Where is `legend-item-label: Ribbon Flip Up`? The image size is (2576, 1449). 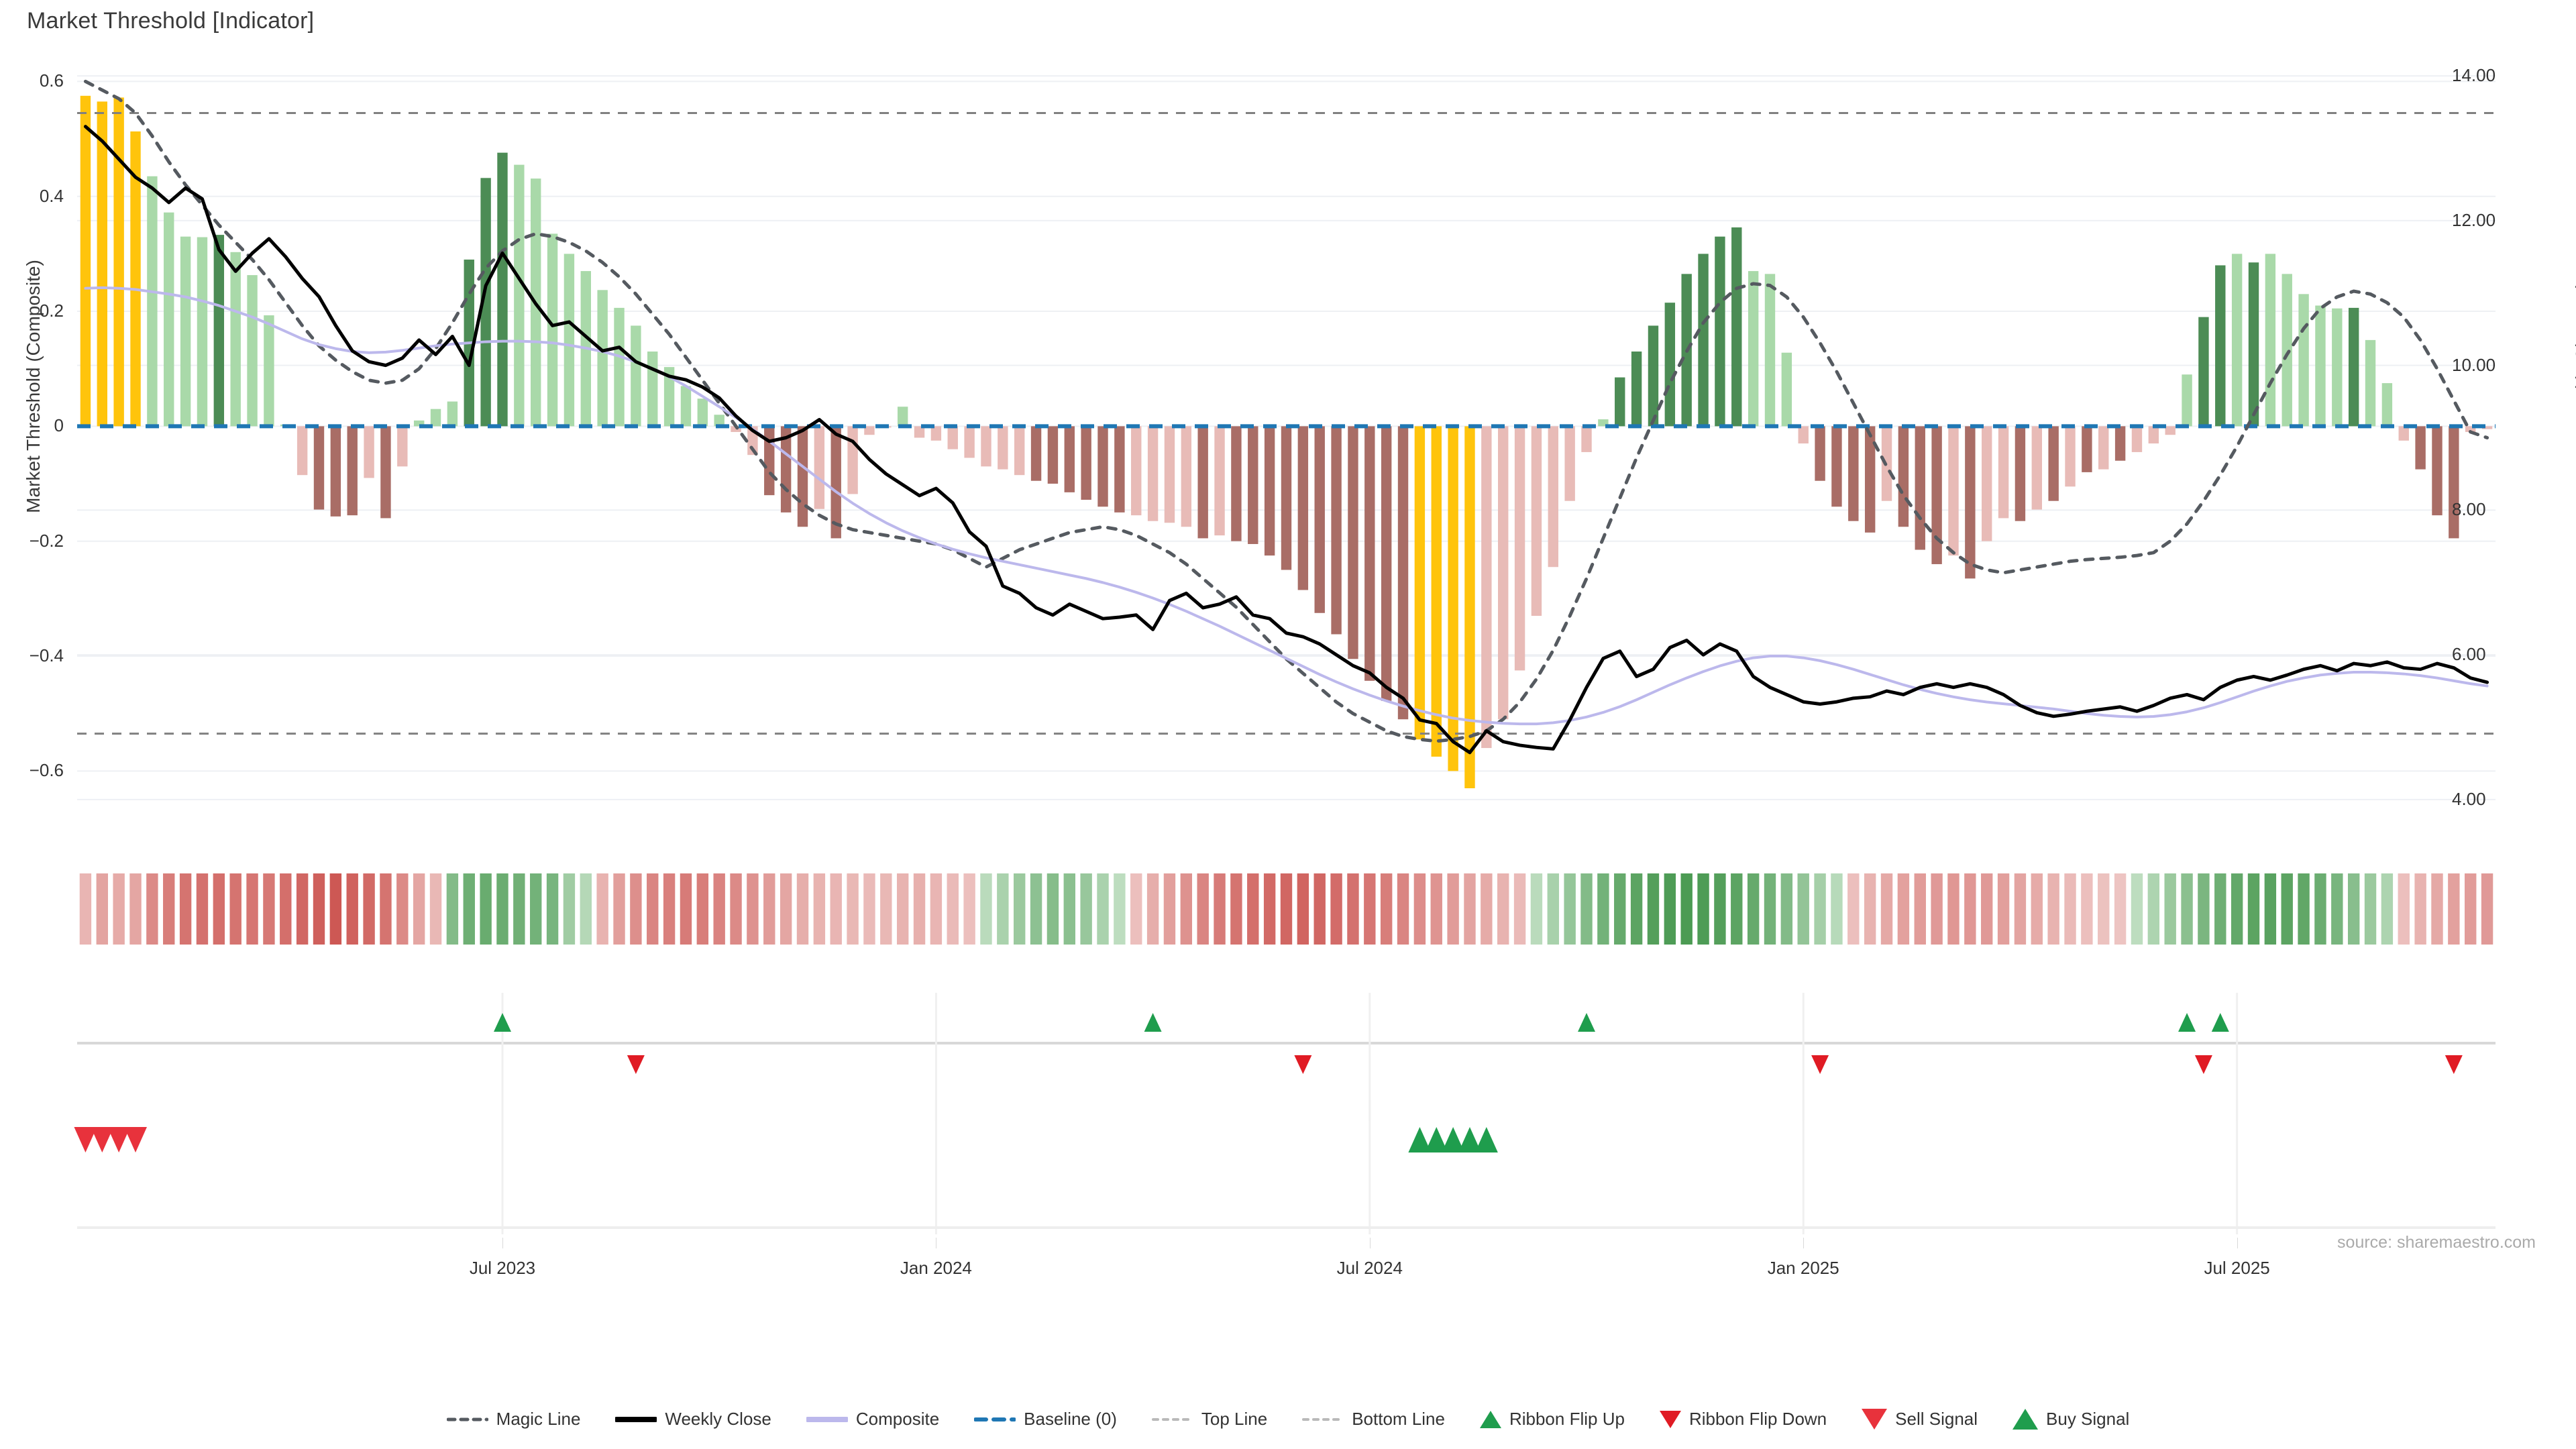 legend-item-label: Ribbon Flip Up is located at coordinates (1567, 1419).